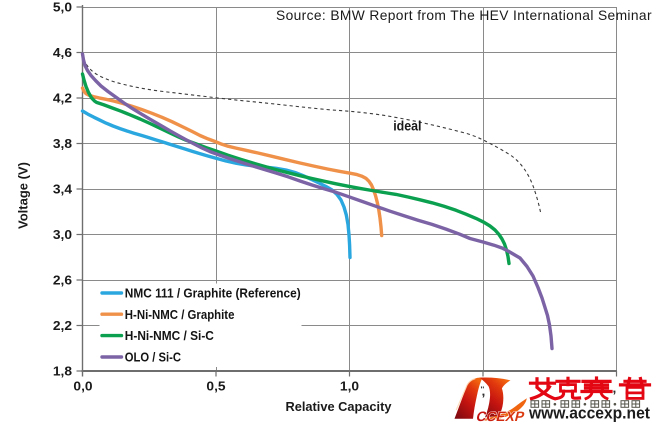 The height and width of the screenshot is (425, 652). I want to click on svg-text: NMC 111 / Graphite (Reference), so click(213, 293).